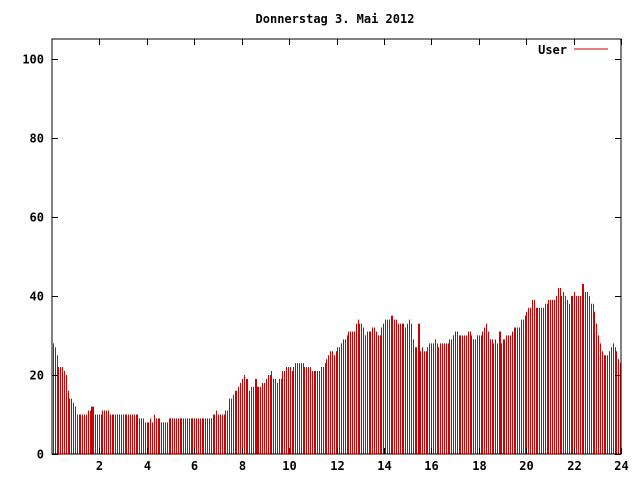 This screenshot has height=480, width=640. What do you see at coordinates (479, 466) in the screenshot?
I see `x-tick-label: 18` at bounding box center [479, 466].